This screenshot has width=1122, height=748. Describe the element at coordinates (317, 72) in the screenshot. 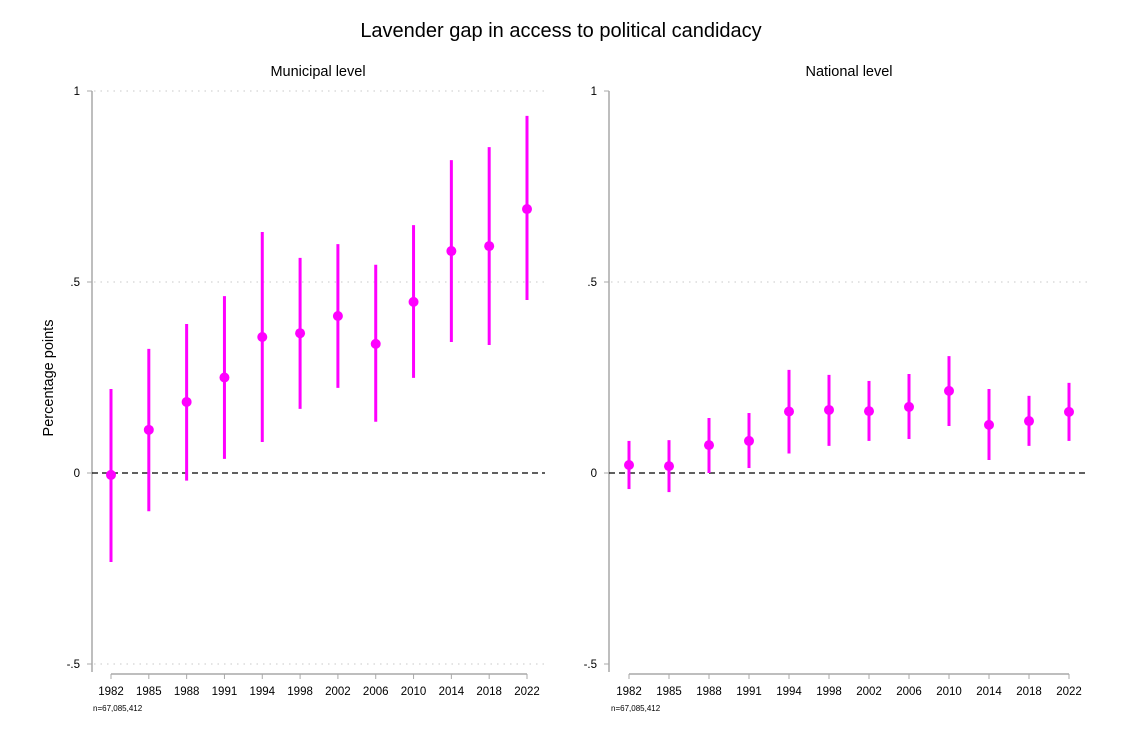

I see `panel-subtitle: Municipal level` at that location.